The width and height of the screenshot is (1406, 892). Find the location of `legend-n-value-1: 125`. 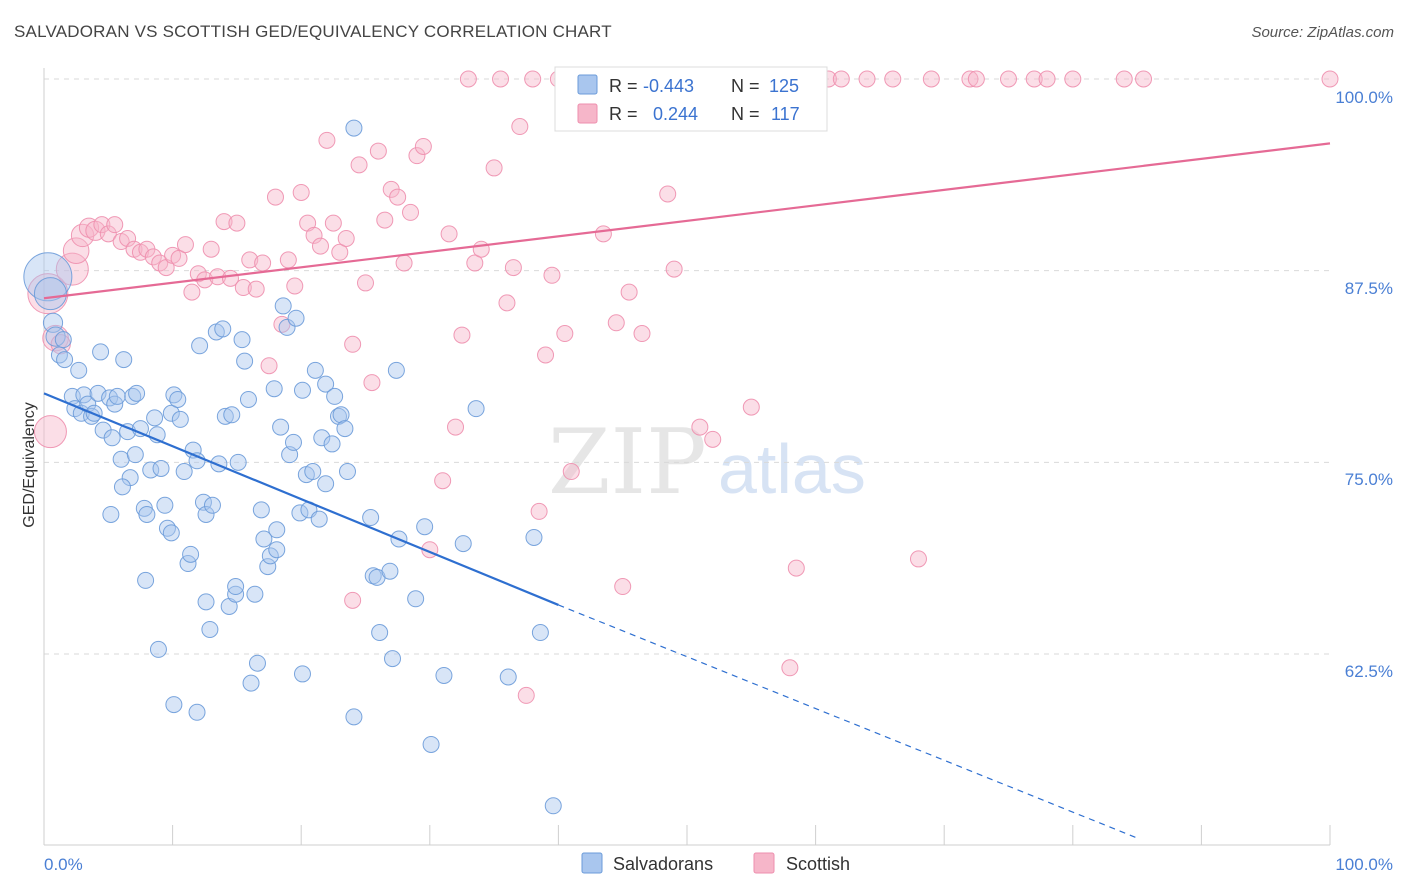

legend-n-value-1: 125 is located at coordinates (784, 86).